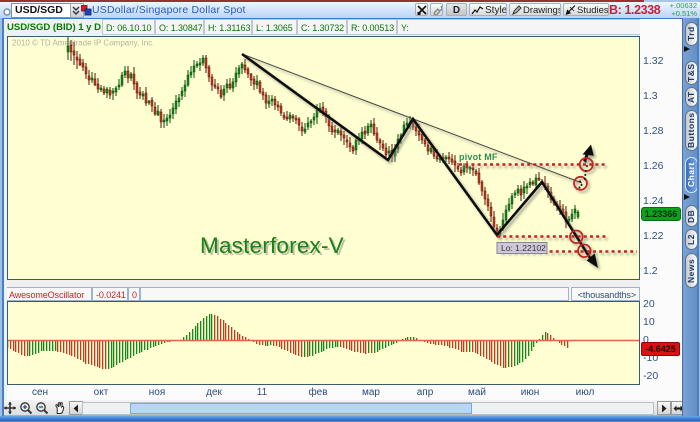 This screenshot has width=700, height=422. What do you see at coordinates (523, 248) in the screenshot?
I see `svg-text: Lo: 1.22102` at bounding box center [523, 248].